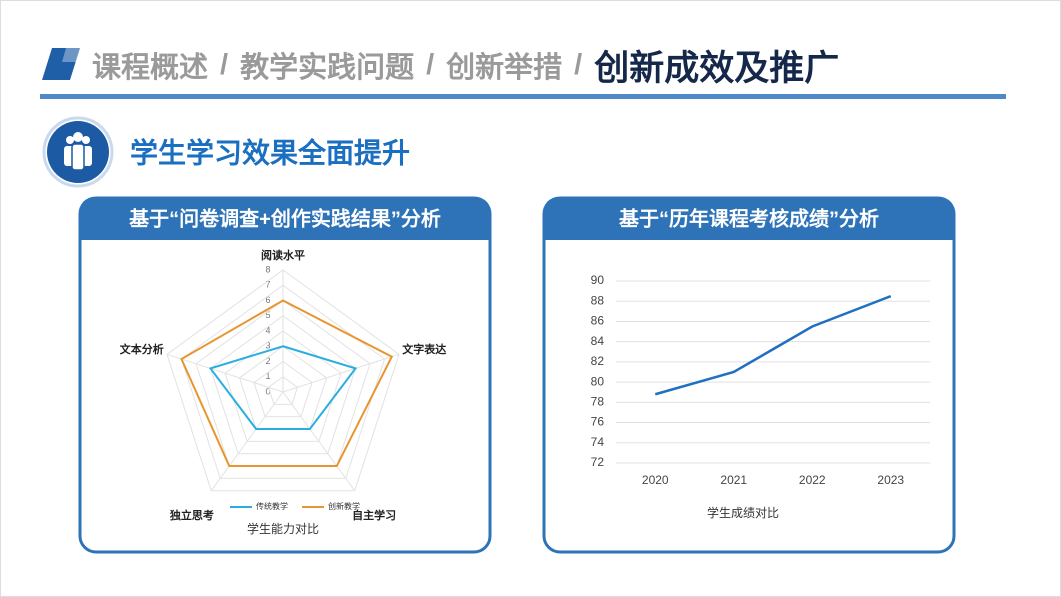  What do you see at coordinates (890, 480) in the screenshot?
I see `x-tick-label: 2023` at bounding box center [890, 480].